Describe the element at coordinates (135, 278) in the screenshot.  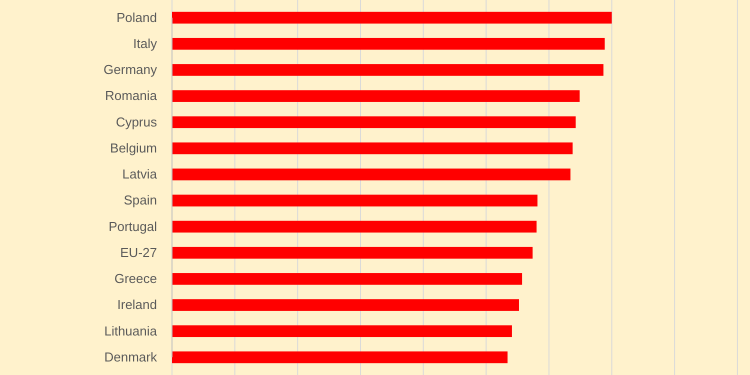
I see `y-tick-label: Greece` at that location.